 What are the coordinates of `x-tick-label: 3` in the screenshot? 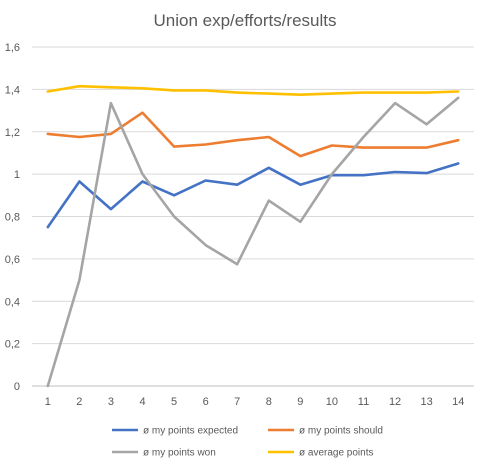 It's located at (111, 402).